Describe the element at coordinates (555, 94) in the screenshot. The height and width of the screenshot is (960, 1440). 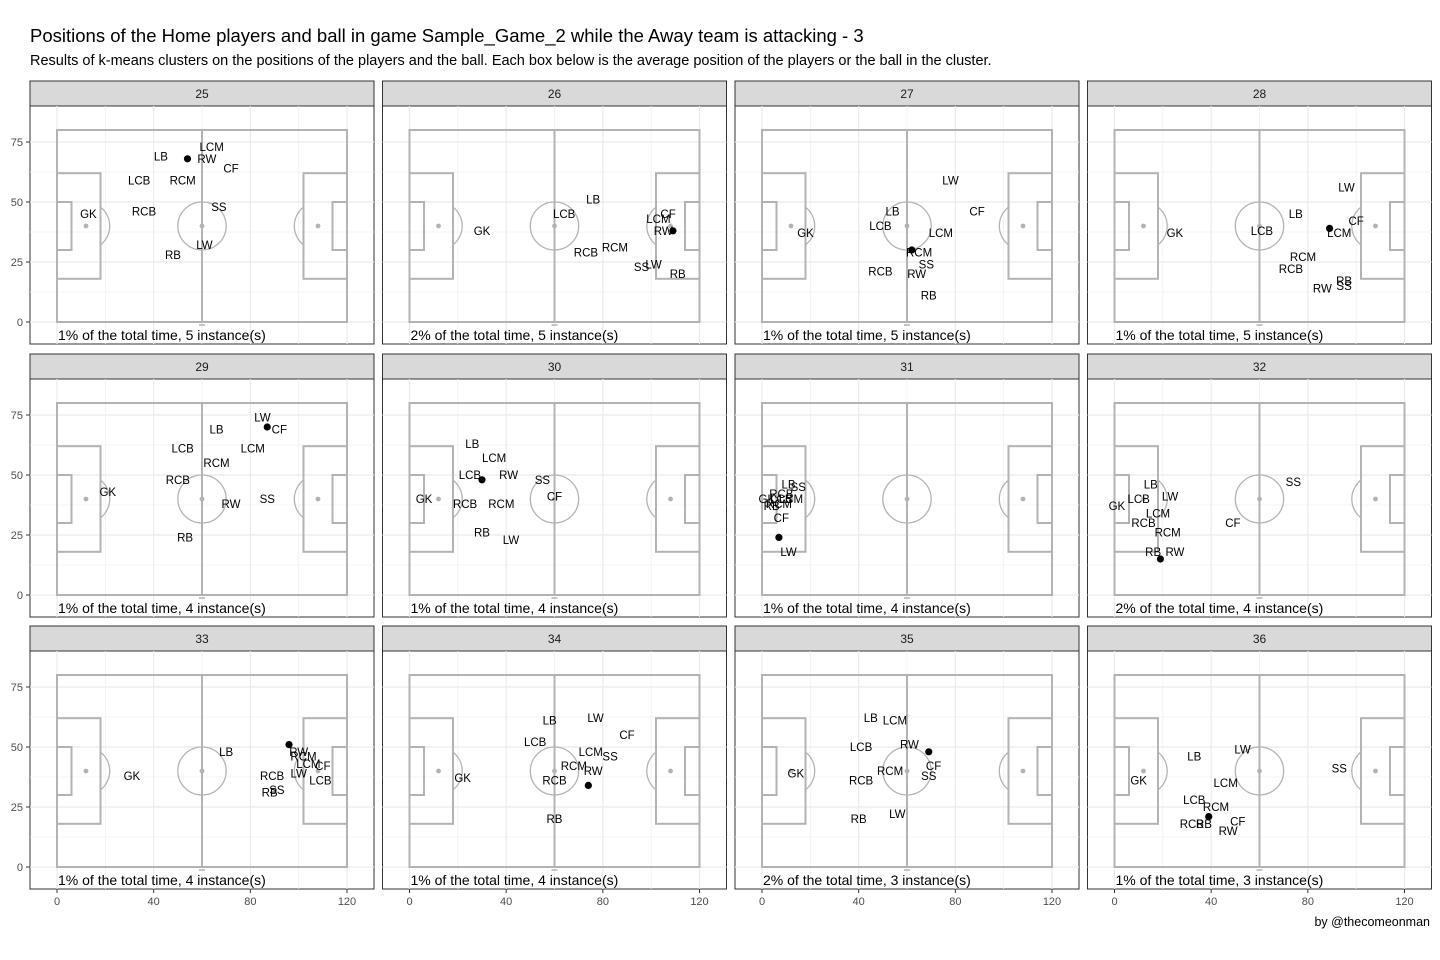
I see `facet-strip-label: 26` at that location.